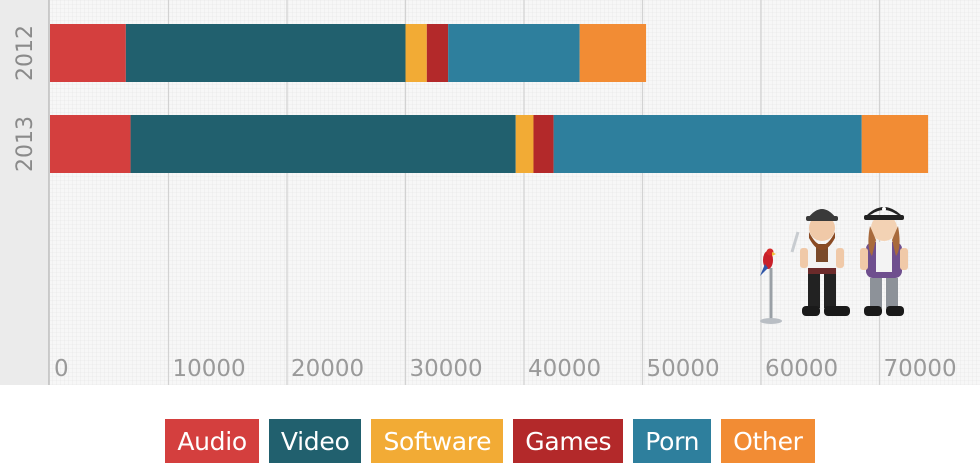  Describe the element at coordinates (61, 369) in the screenshot. I see `x-tick-label-0: 0` at that location.